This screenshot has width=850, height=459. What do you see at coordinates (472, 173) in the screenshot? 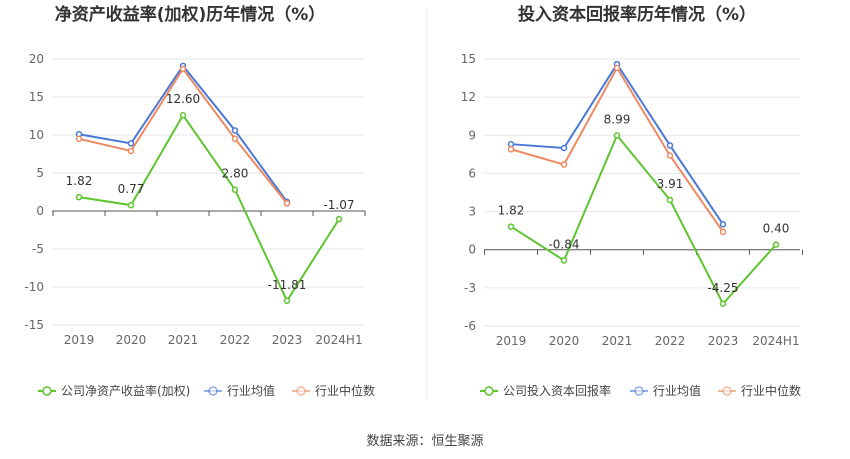
I see `y-tick-label: 6` at bounding box center [472, 173].